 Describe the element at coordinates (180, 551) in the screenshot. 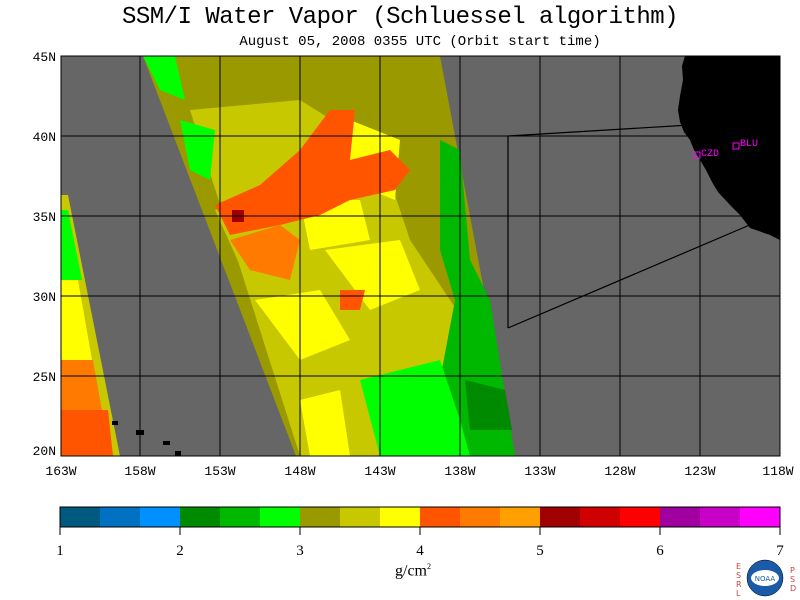

I see `colorbar-tick-label: 2` at that location.